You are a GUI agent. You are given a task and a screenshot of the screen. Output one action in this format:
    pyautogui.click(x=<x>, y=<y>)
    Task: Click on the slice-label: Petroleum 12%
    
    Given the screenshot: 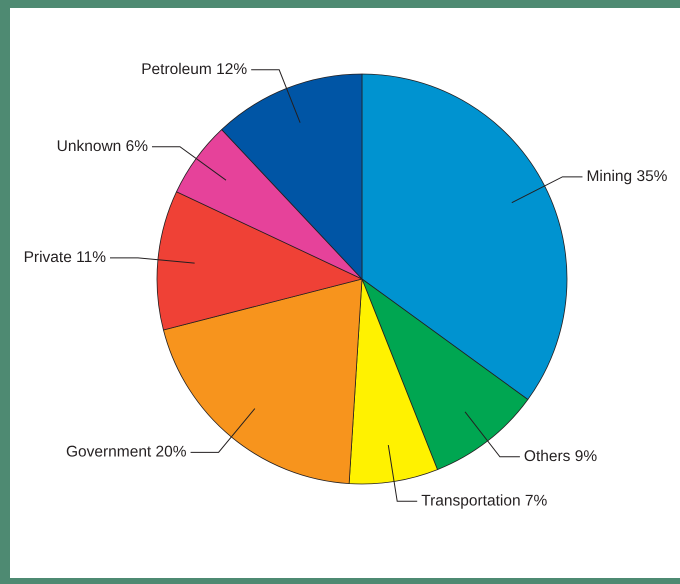 What is the action you would take?
    pyautogui.click(x=194, y=69)
    